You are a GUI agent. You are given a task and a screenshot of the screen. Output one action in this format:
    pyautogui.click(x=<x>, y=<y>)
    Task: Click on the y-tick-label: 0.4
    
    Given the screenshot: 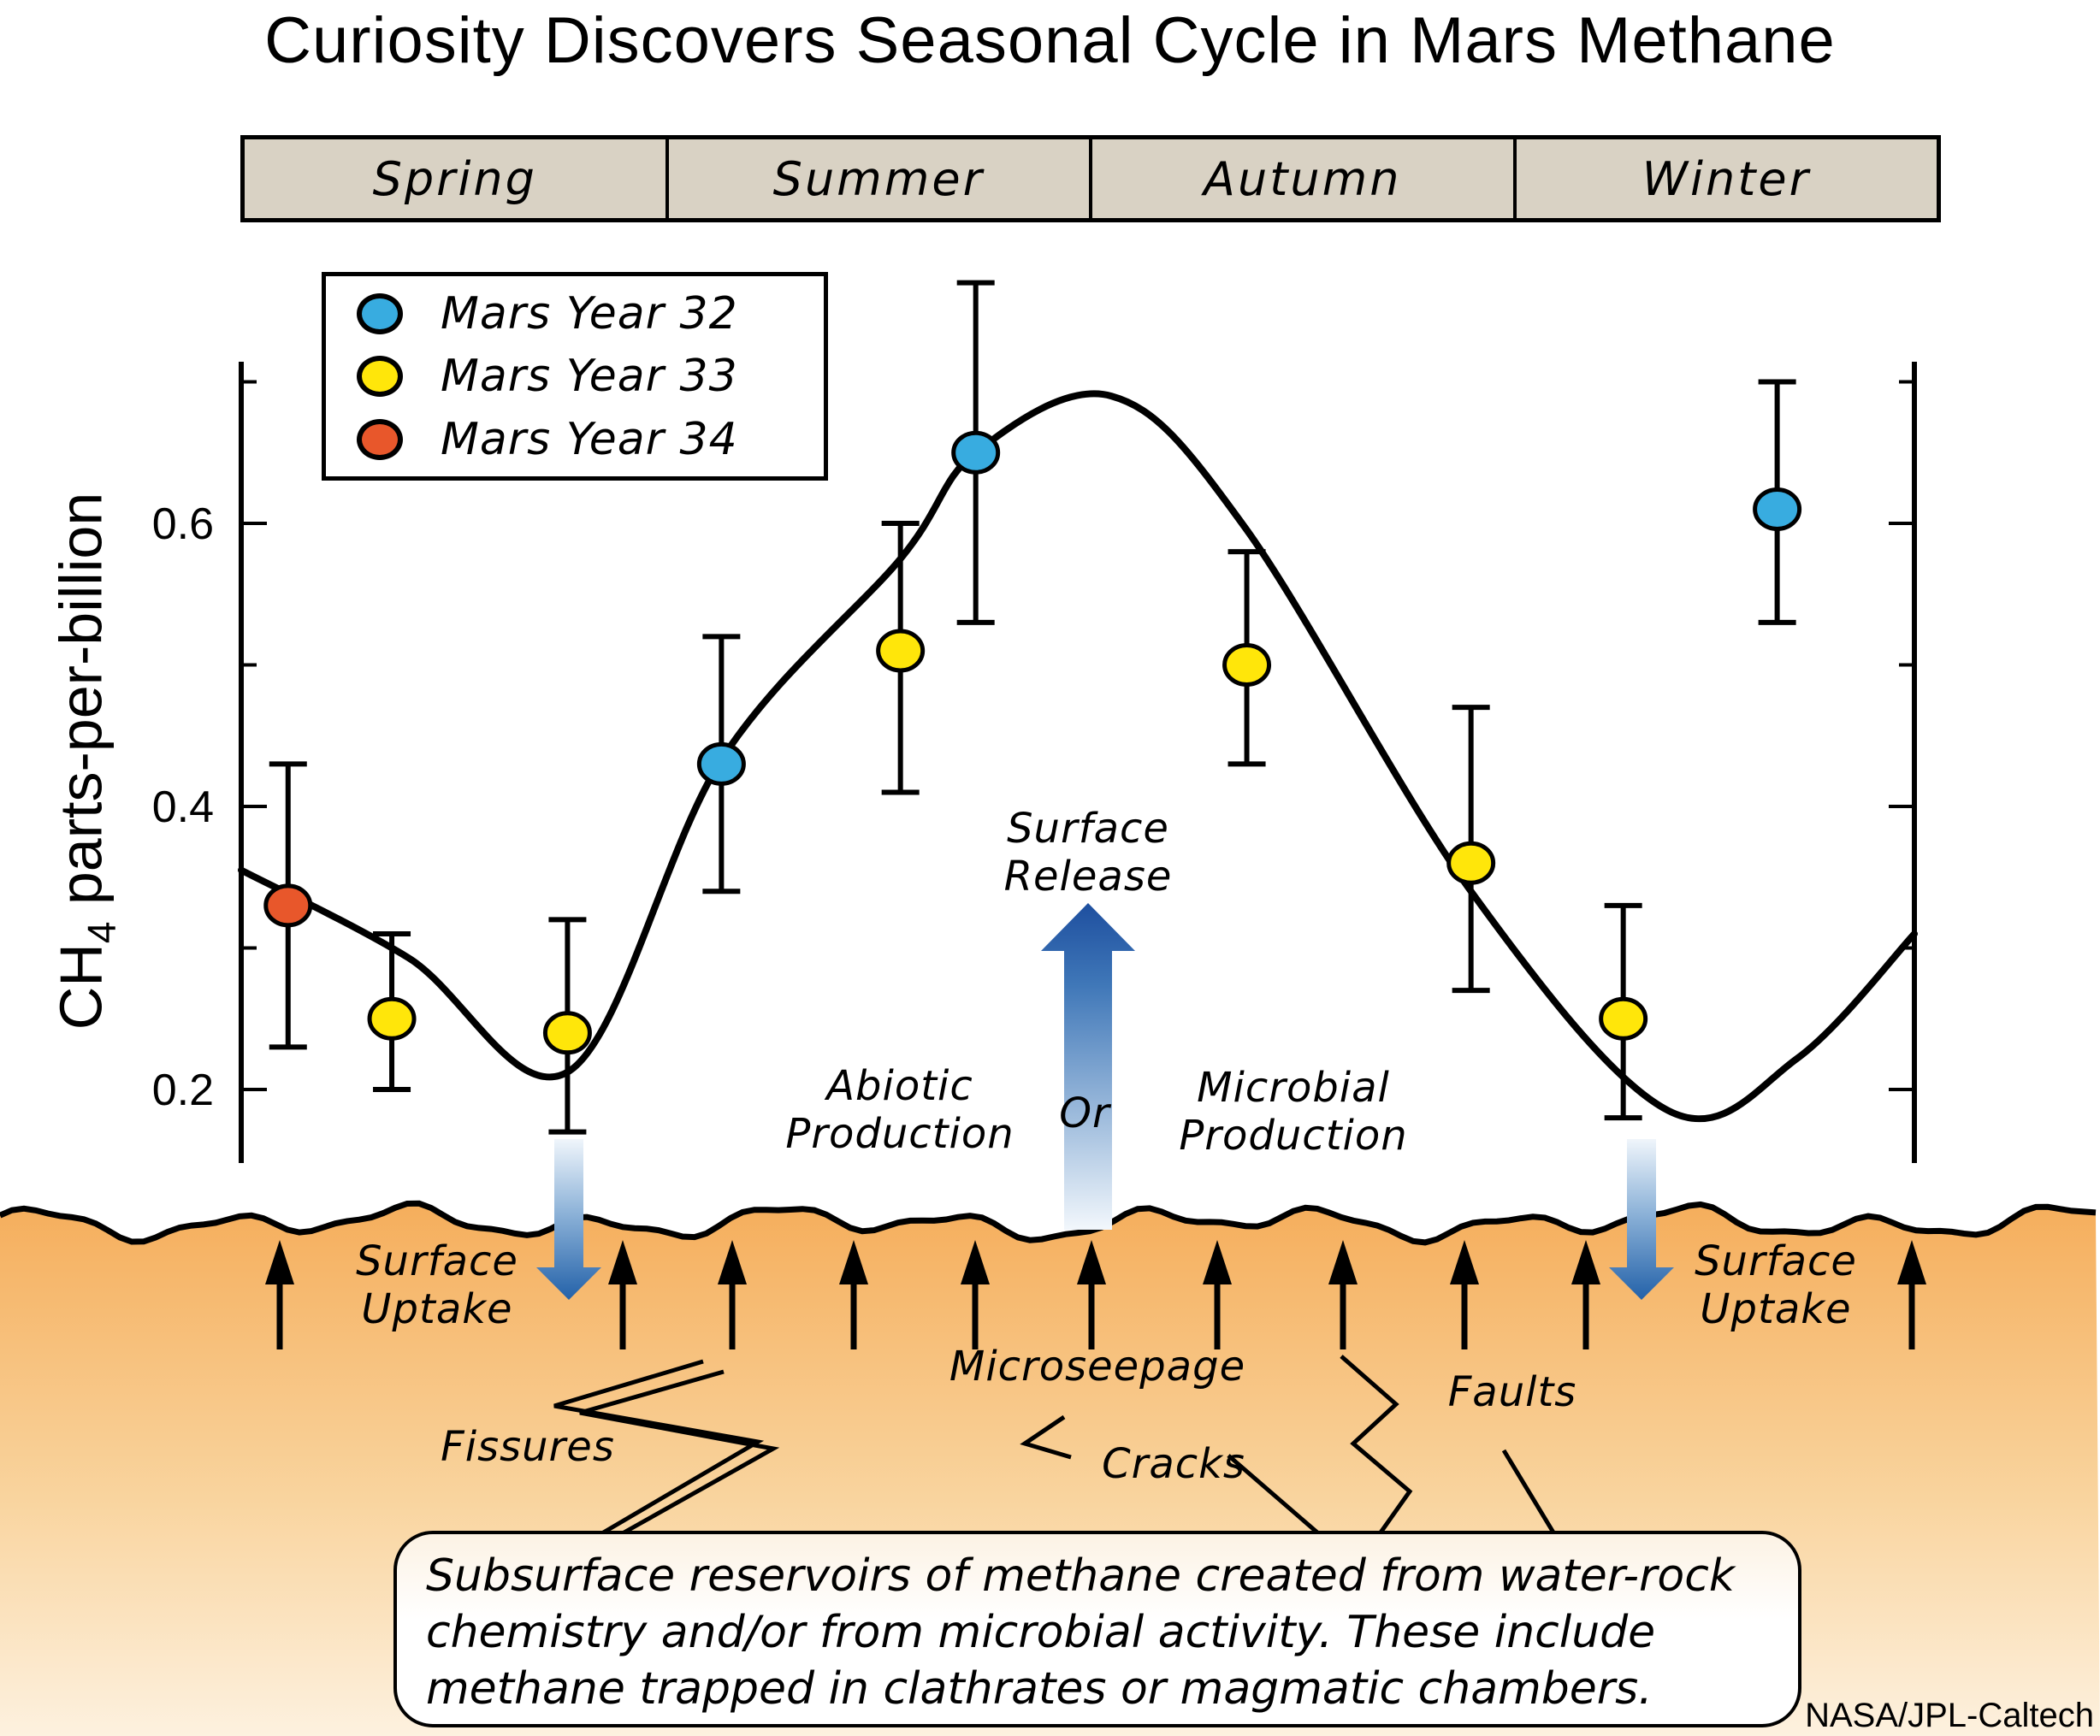 What is the action you would take?
    pyautogui.click(x=183, y=807)
    